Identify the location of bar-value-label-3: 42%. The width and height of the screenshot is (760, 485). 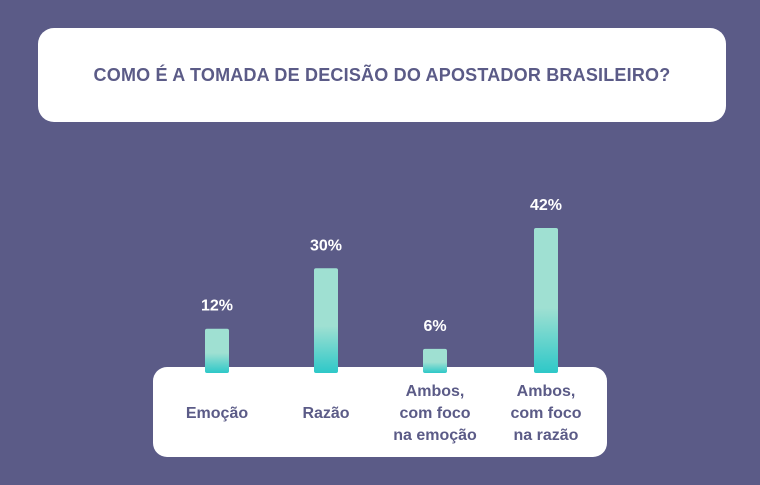
(546, 205).